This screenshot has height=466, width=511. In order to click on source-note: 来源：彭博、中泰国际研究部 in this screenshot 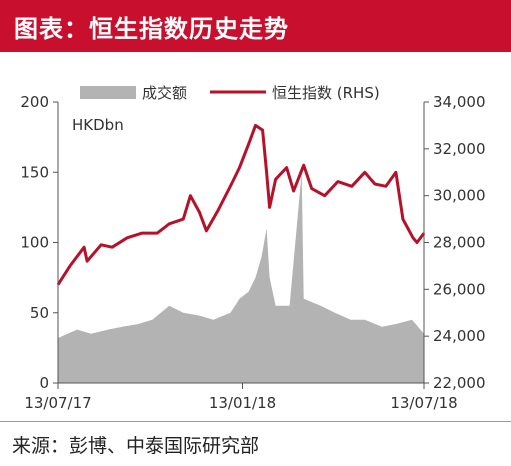, I will do `click(136, 446)`.